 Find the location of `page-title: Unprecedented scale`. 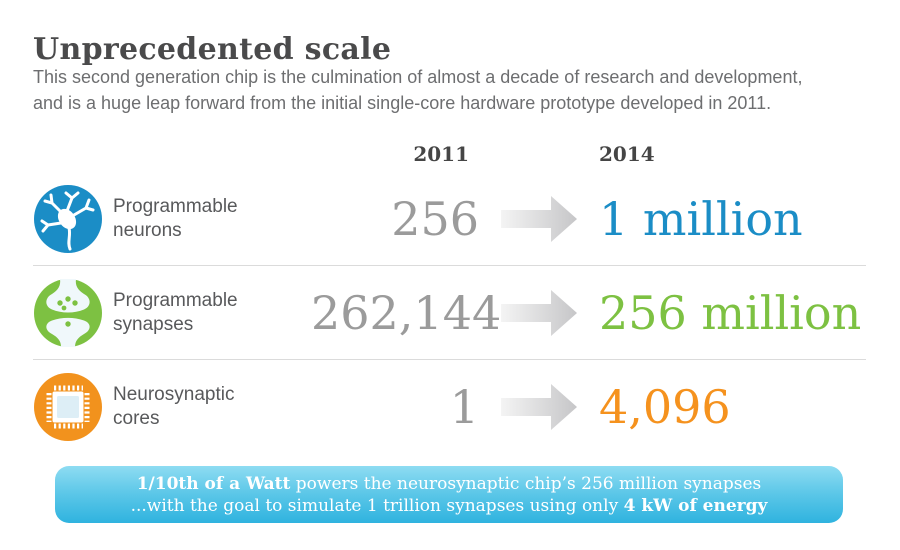

page-title: Unprecedented scale is located at coordinates (212, 50).